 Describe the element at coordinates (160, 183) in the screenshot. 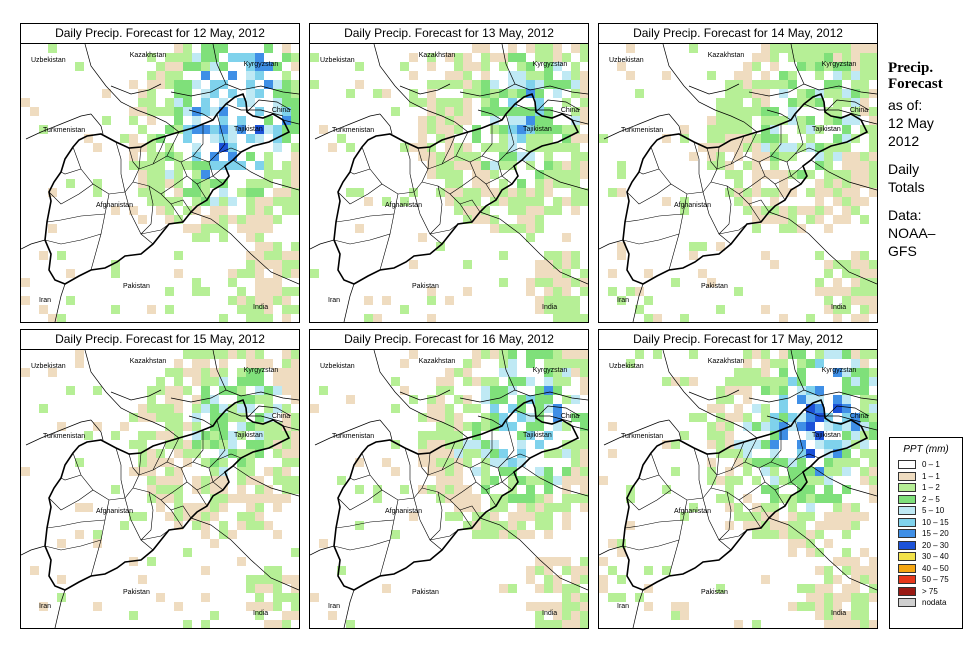

I see `country-borders` at that location.